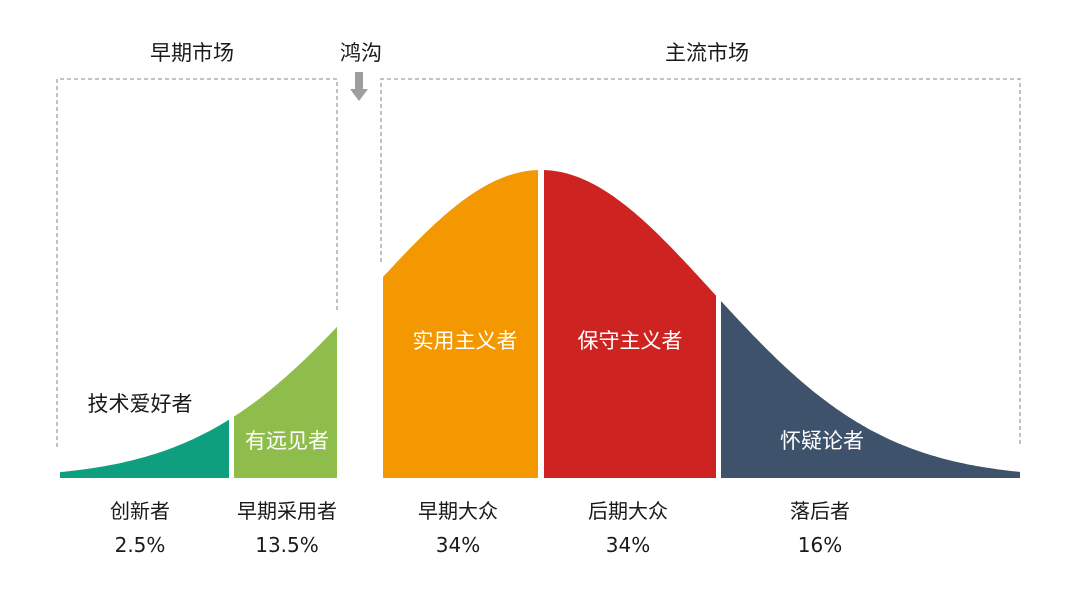  I want to click on early-market-label: 早期市场, so click(192, 53).